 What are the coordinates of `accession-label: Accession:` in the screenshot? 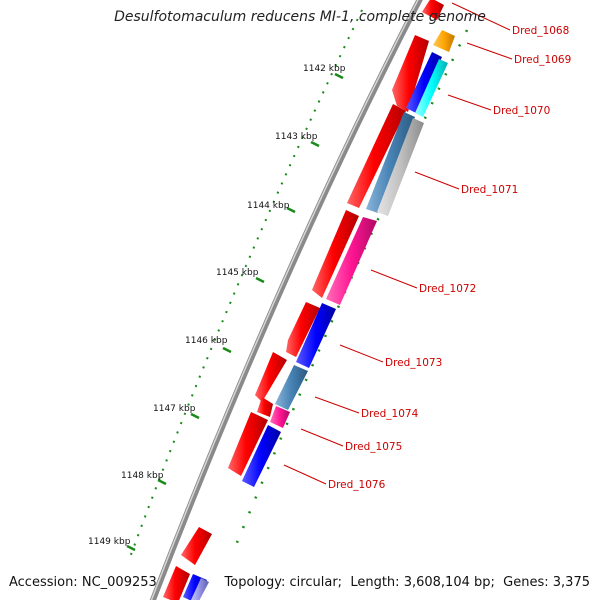 It's located at (43, 582).